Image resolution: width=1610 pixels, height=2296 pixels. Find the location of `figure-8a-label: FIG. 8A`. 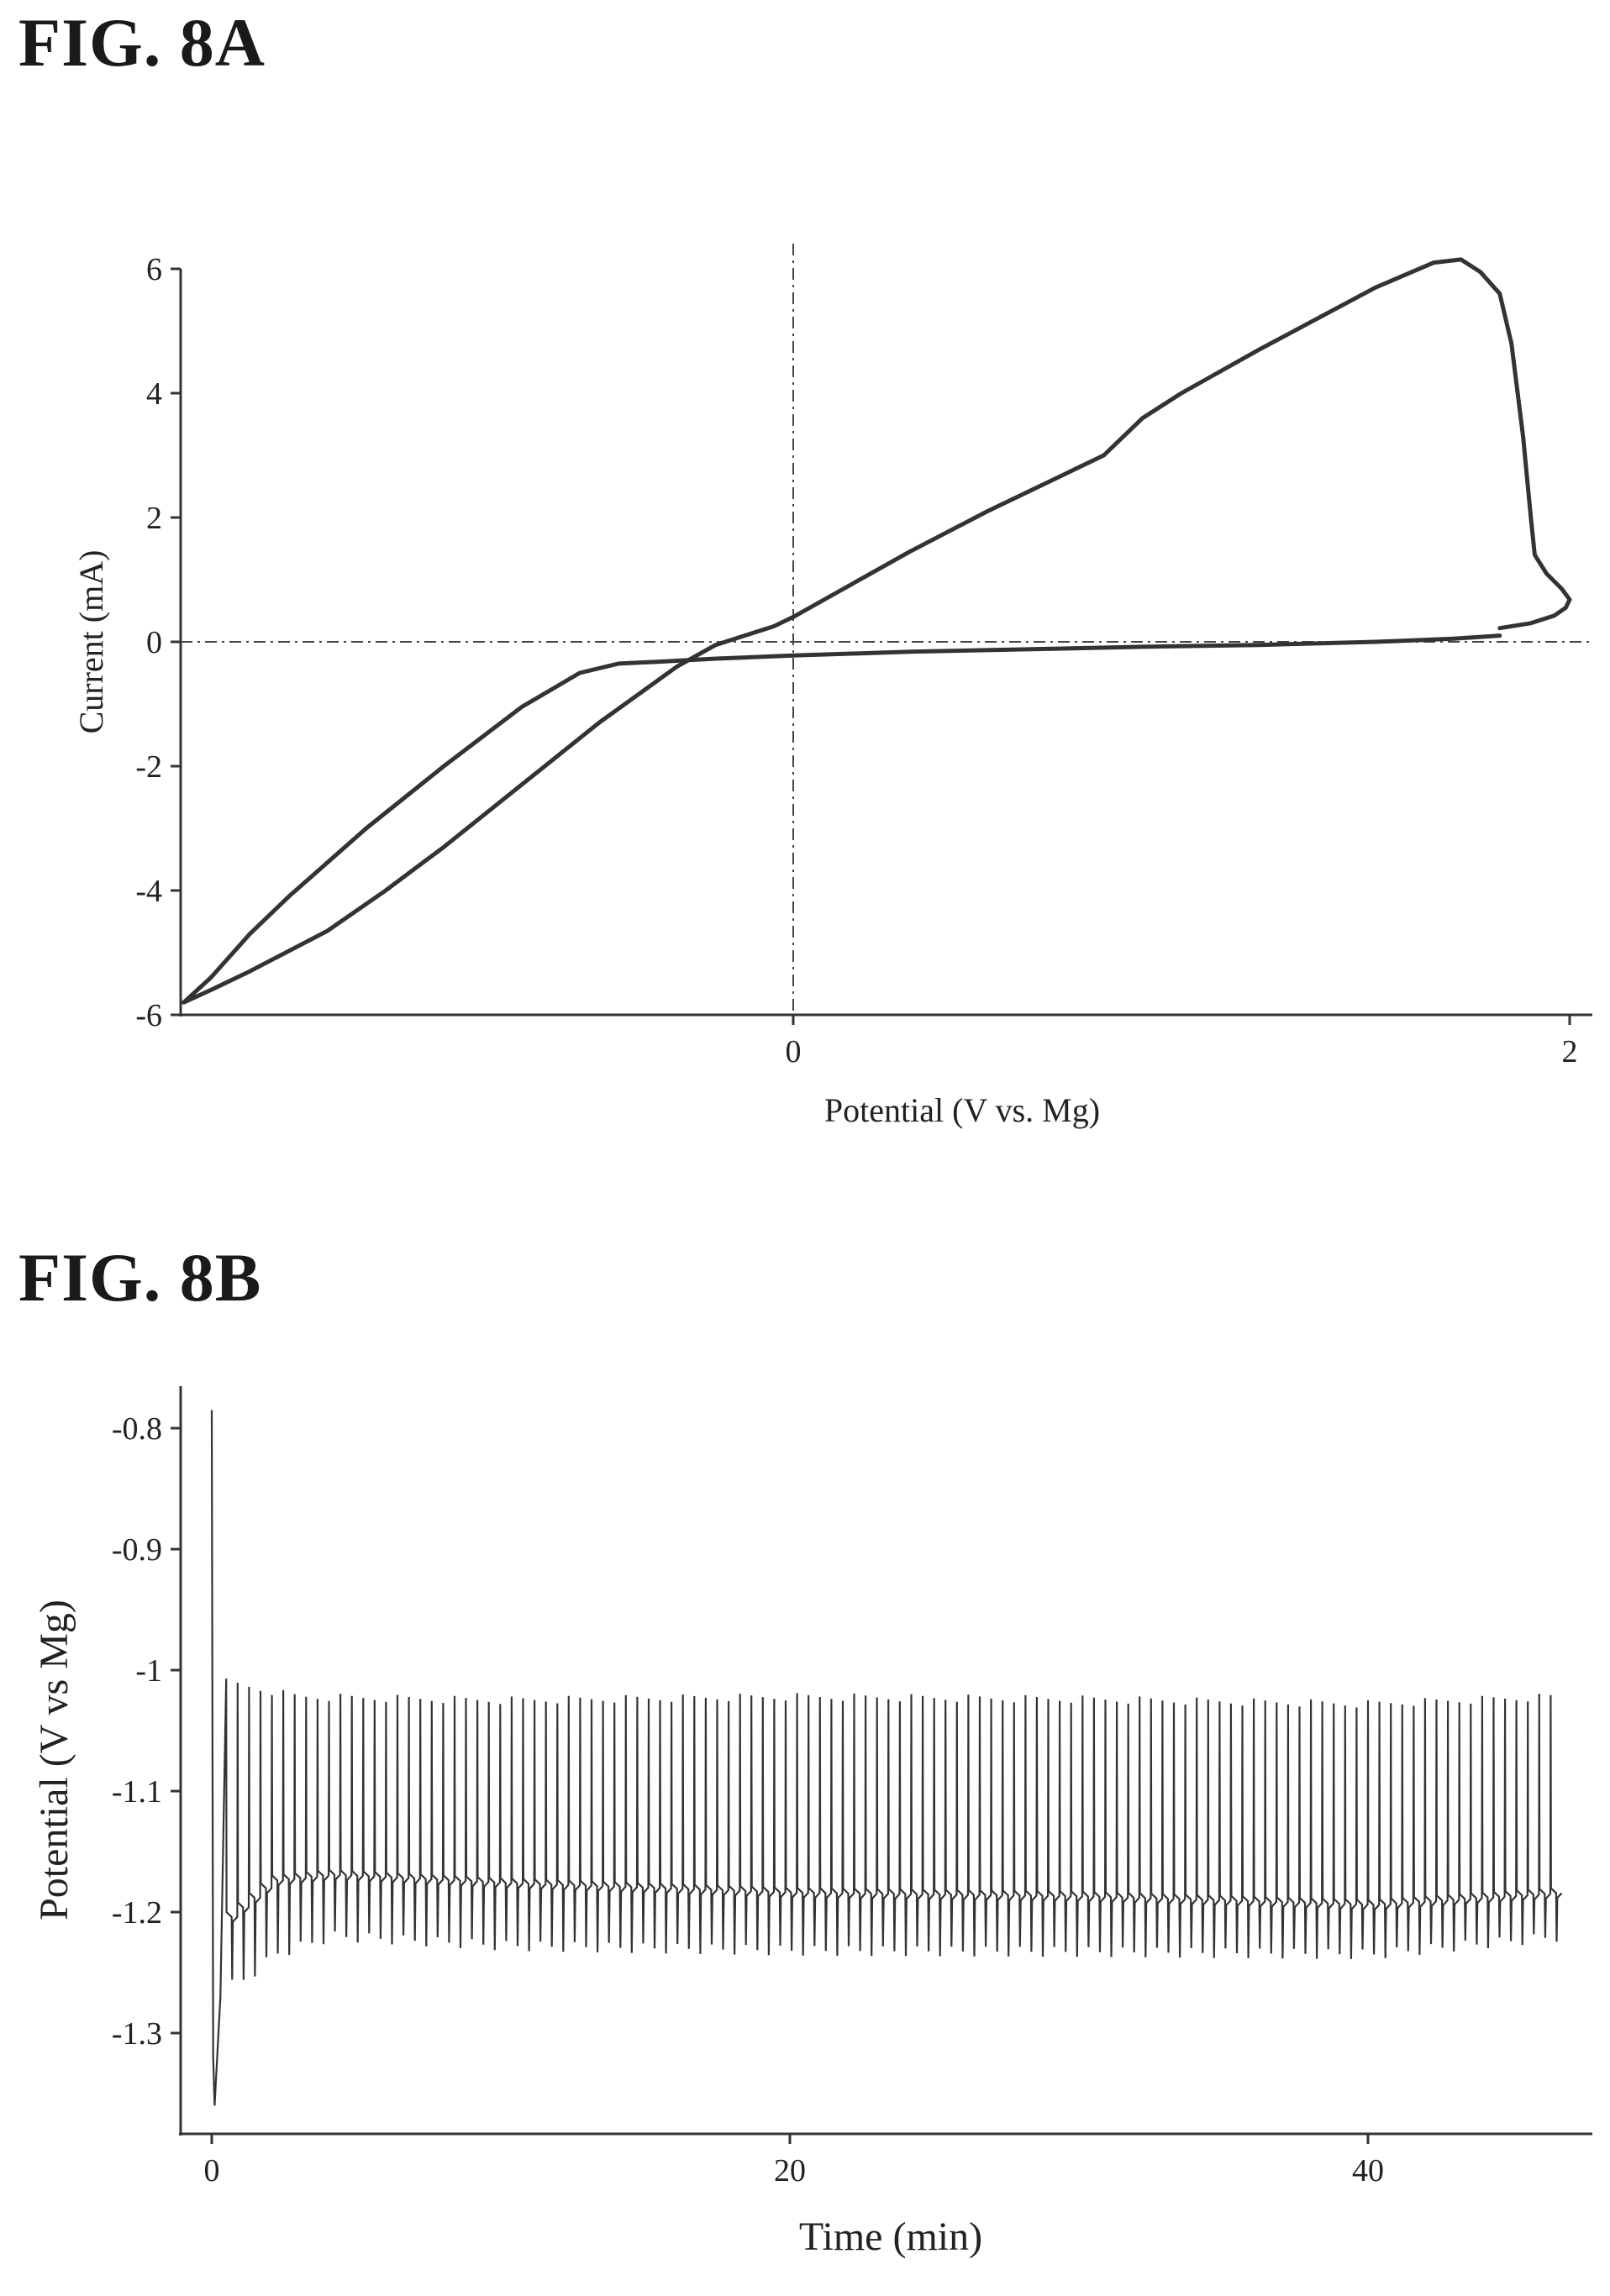

figure-8a-label: FIG. 8A is located at coordinates (142, 42).